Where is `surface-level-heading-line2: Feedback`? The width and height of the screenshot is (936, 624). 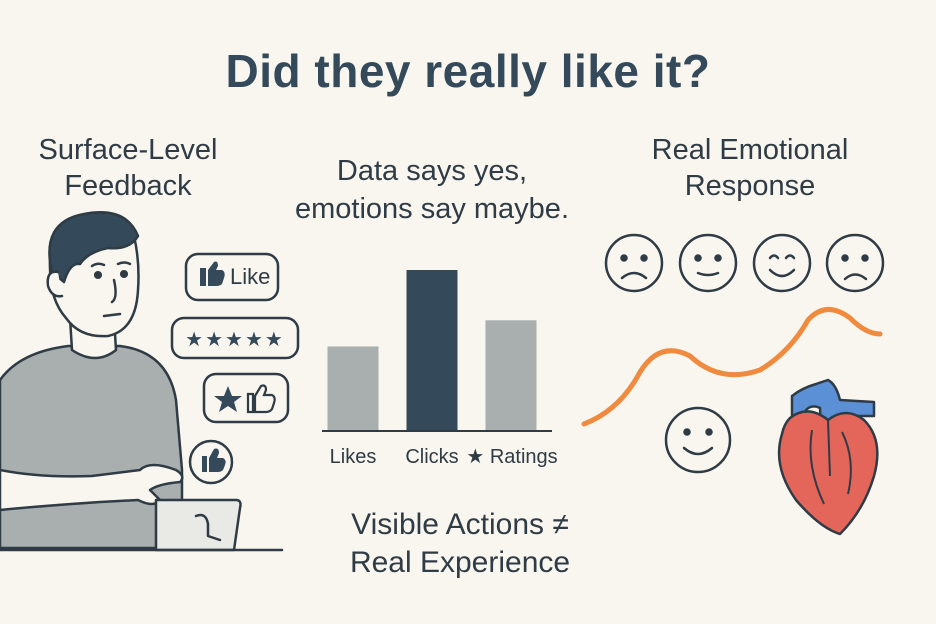 surface-level-heading-line2: Feedback is located at coordinates (128, 186).